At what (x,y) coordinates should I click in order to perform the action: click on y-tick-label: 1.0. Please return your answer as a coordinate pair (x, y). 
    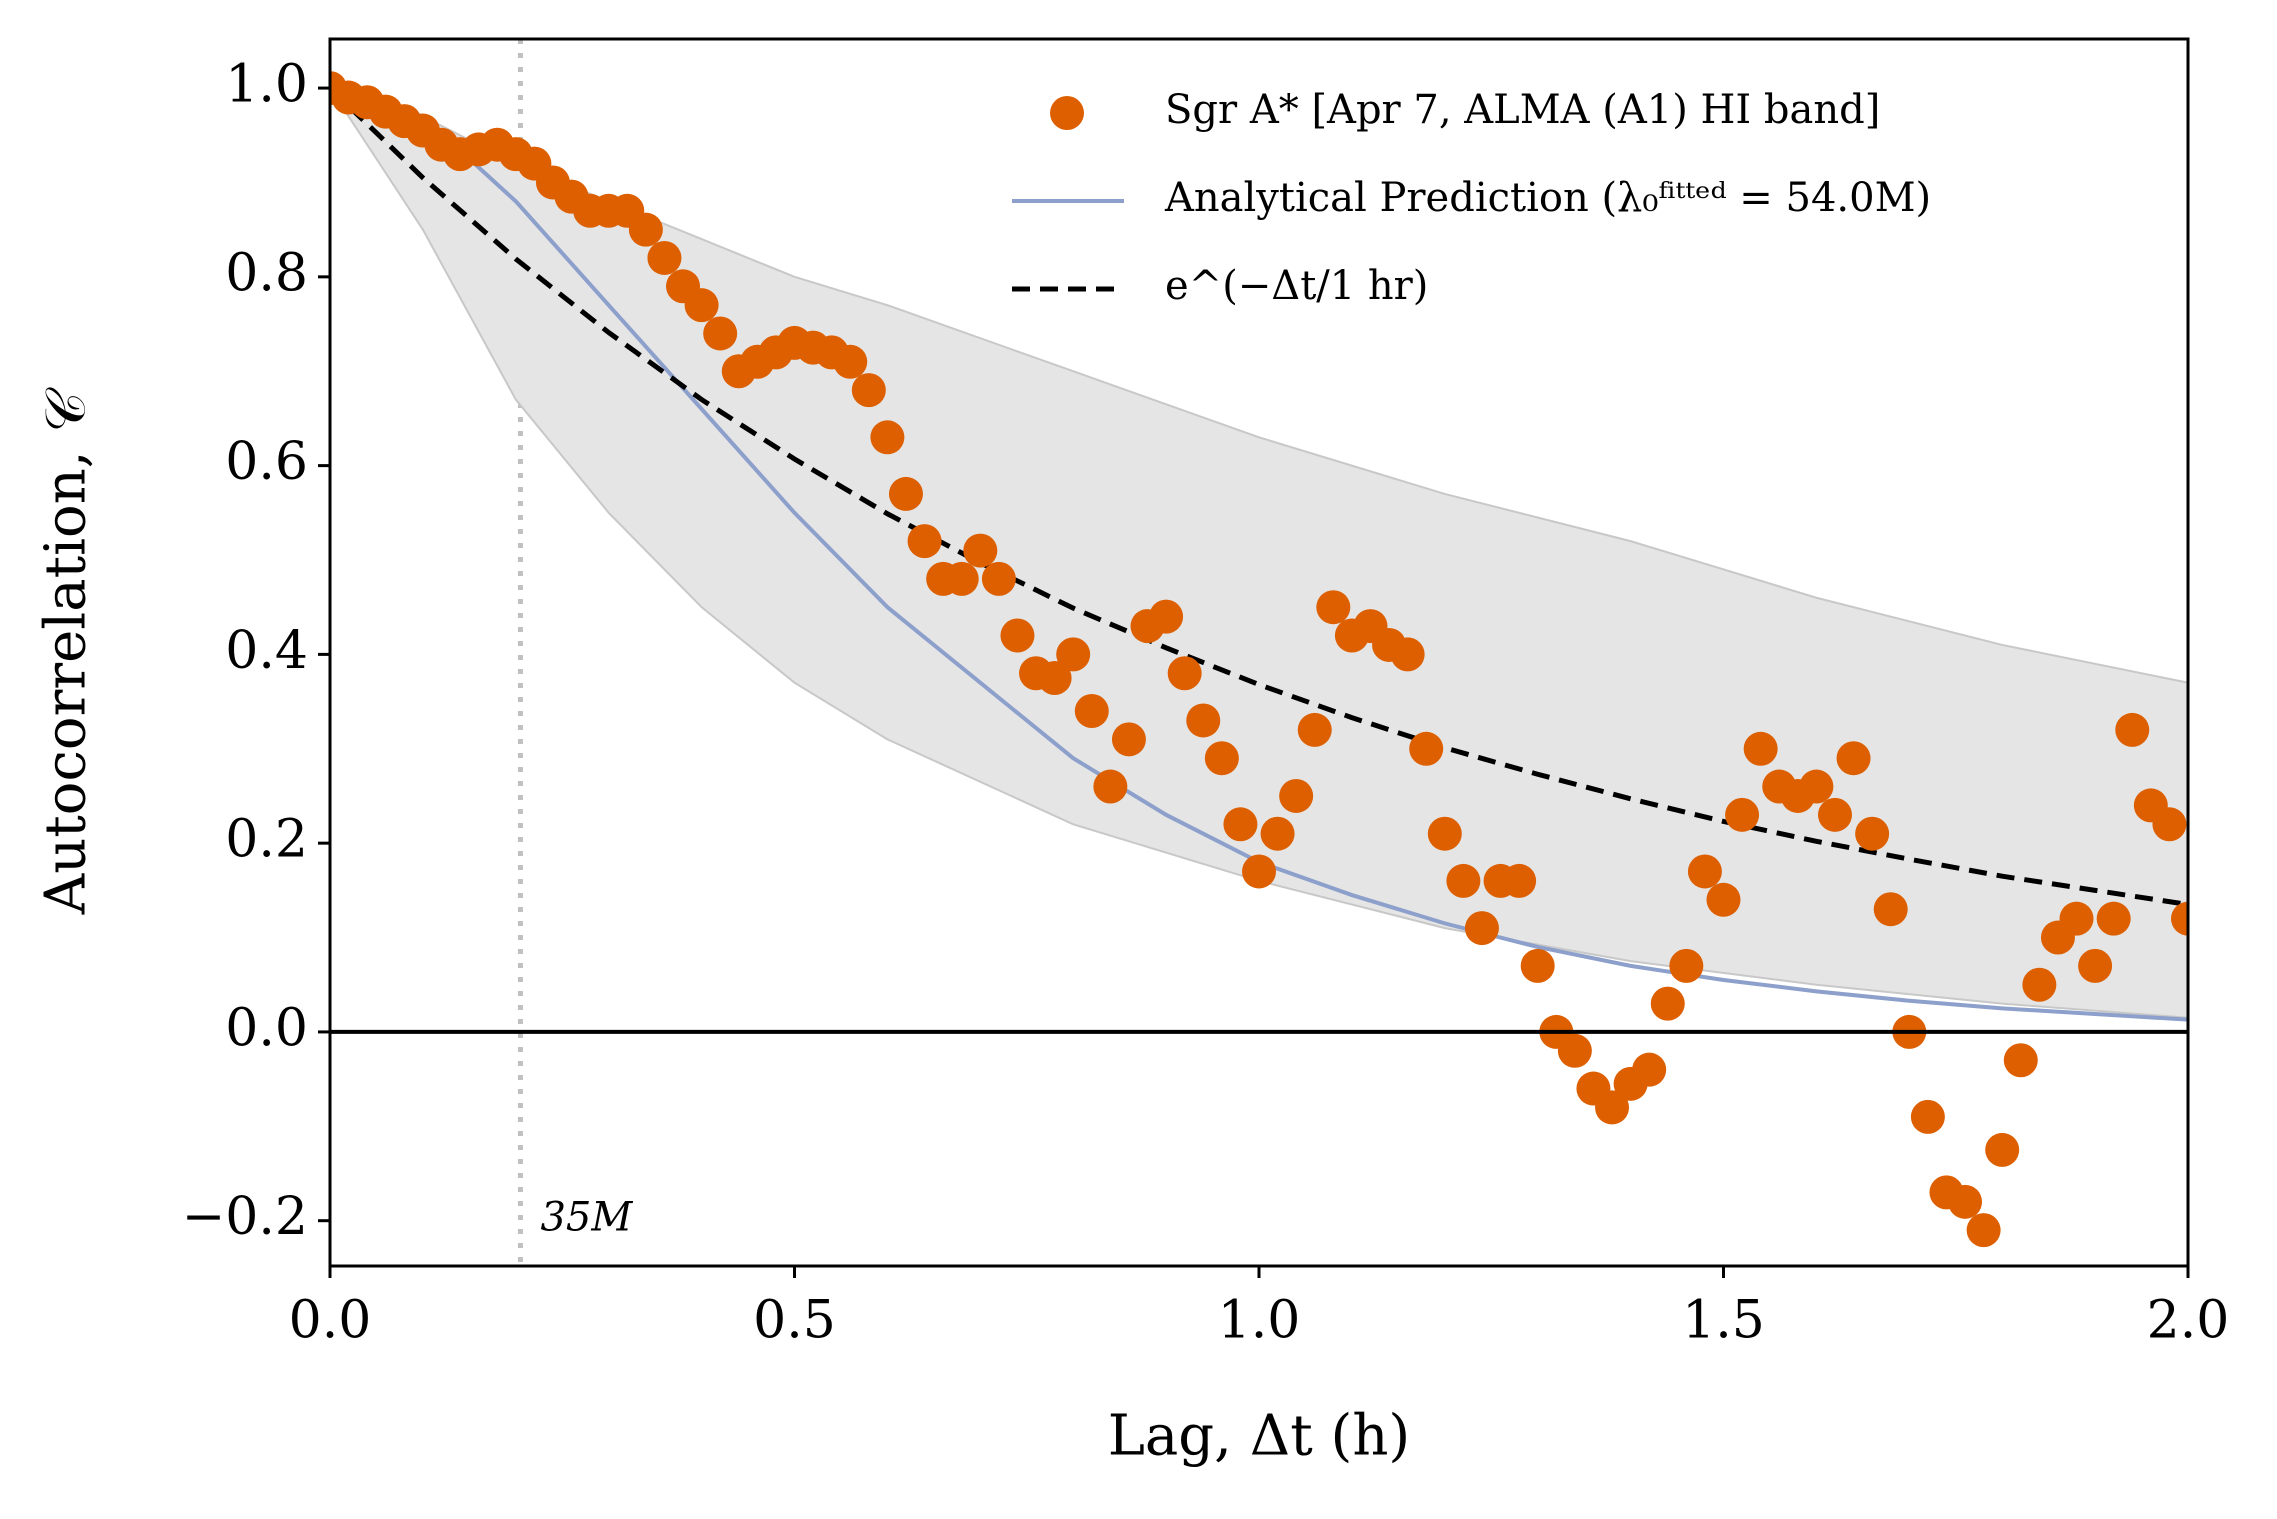
    Looking at the image, I should click on (266, 85).